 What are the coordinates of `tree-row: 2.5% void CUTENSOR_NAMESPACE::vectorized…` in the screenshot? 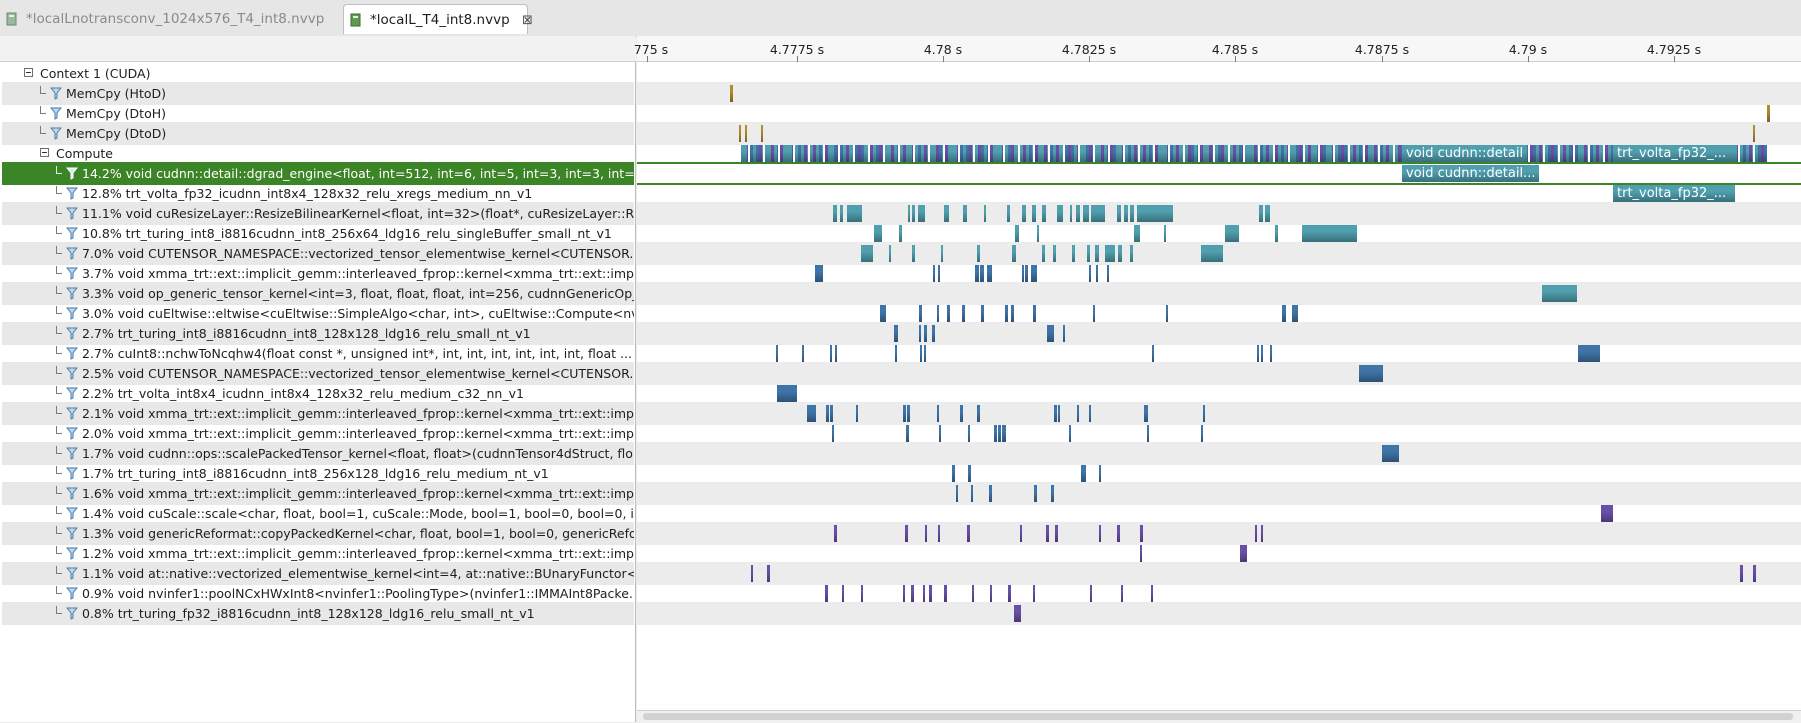 It's located at (318, 373).